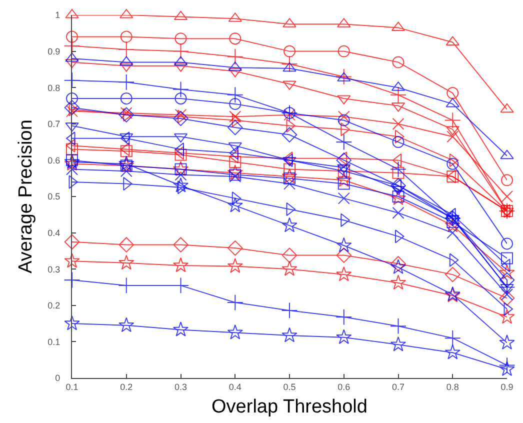 This screenshot has height=423, width=523. What do you see at coordinates (54, 160) in the screenshot?
I see `y-tick-label: 0.6` at bounding box center [54, 160].